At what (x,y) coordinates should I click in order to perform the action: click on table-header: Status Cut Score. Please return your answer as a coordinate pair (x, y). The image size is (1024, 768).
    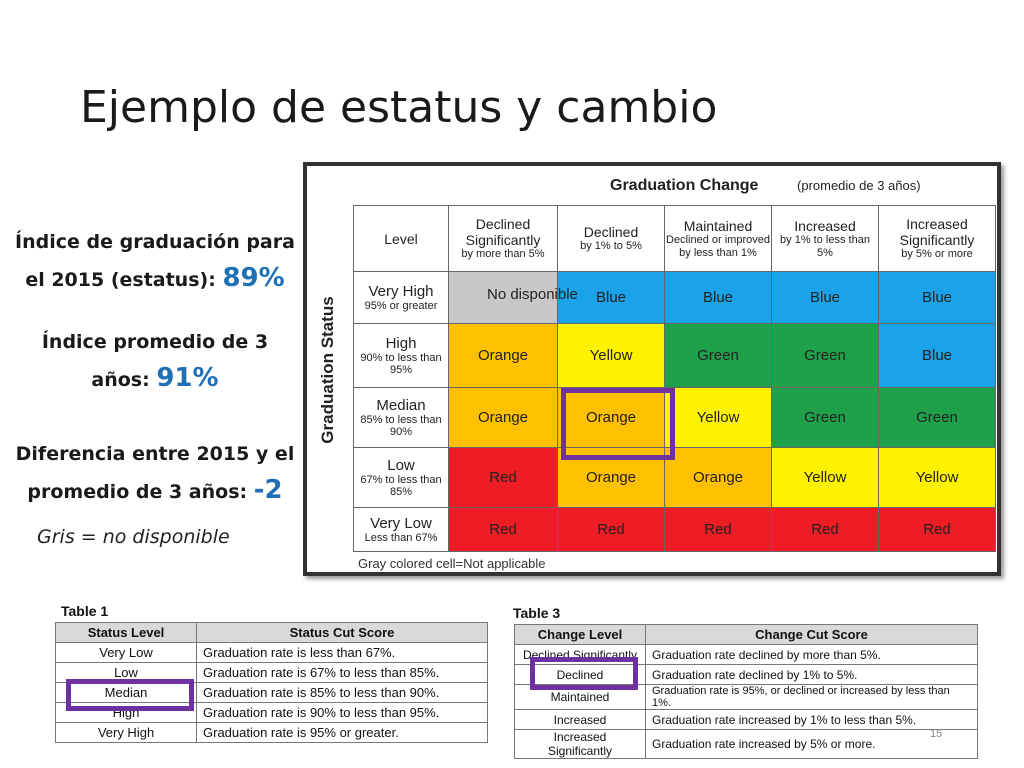
    Looking at the image, I should click on (342, 632).